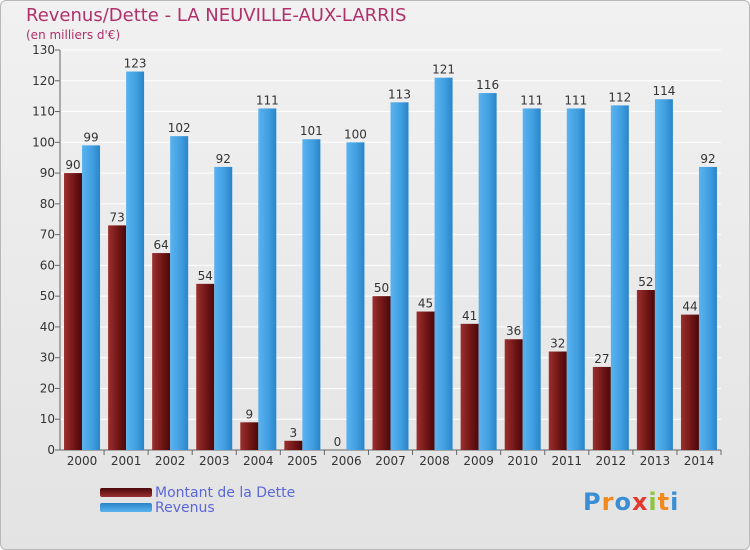 The image size is (750, 550). I want to click on x-tick-label: 2014, so click(699, 461).